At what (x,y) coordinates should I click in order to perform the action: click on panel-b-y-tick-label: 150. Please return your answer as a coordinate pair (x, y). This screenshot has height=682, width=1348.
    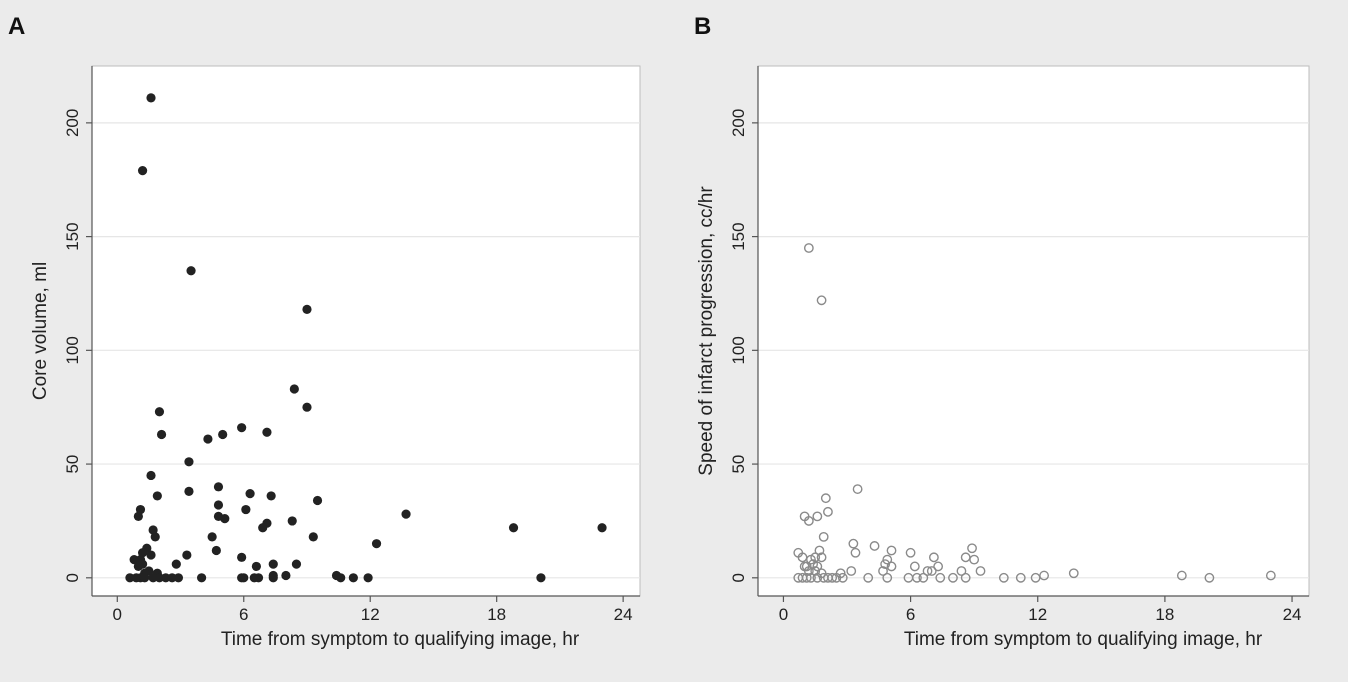
    Looking at the image, I should click on (738, 236).